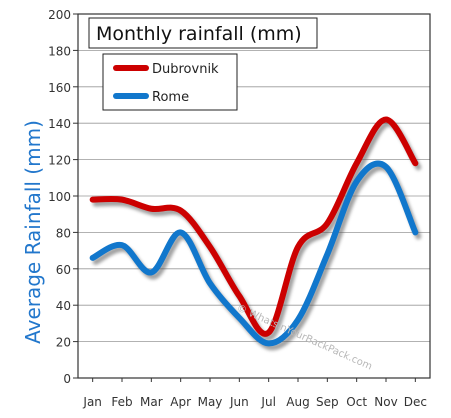  What do you see at coordinates (239, 402) in the screenshot?
I see `x-tick-label: Jun` at bounding box center [239, 402].